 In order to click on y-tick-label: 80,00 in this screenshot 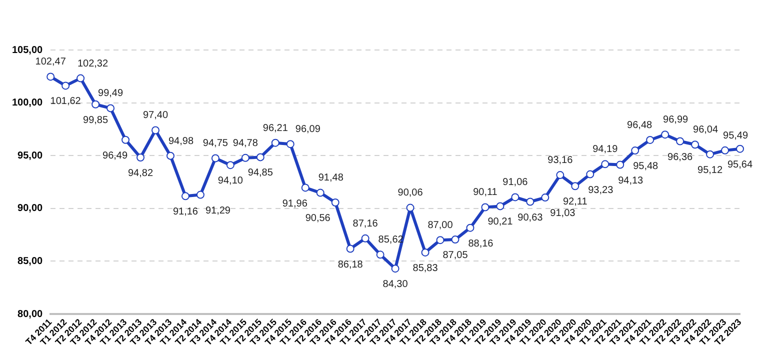, I will do `click(31, 314)`.